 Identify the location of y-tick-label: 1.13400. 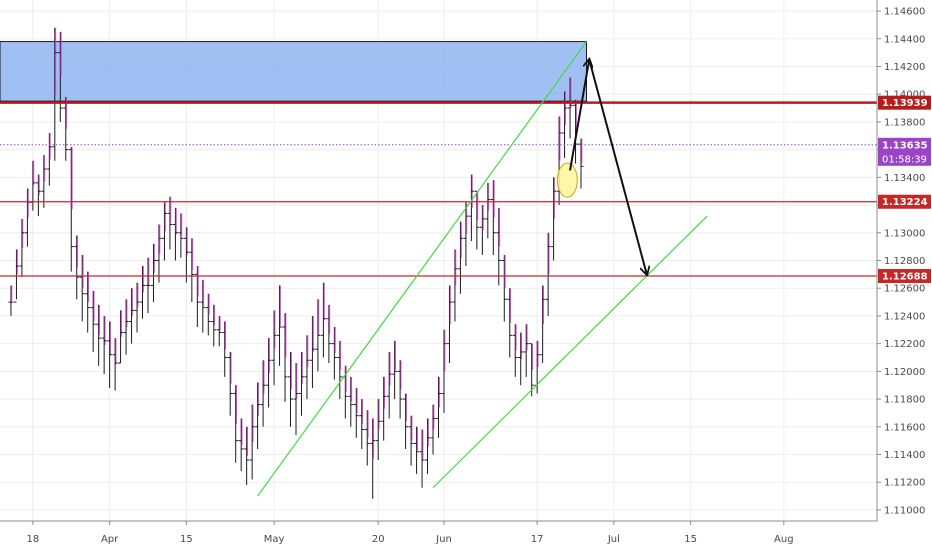
(904, 178).